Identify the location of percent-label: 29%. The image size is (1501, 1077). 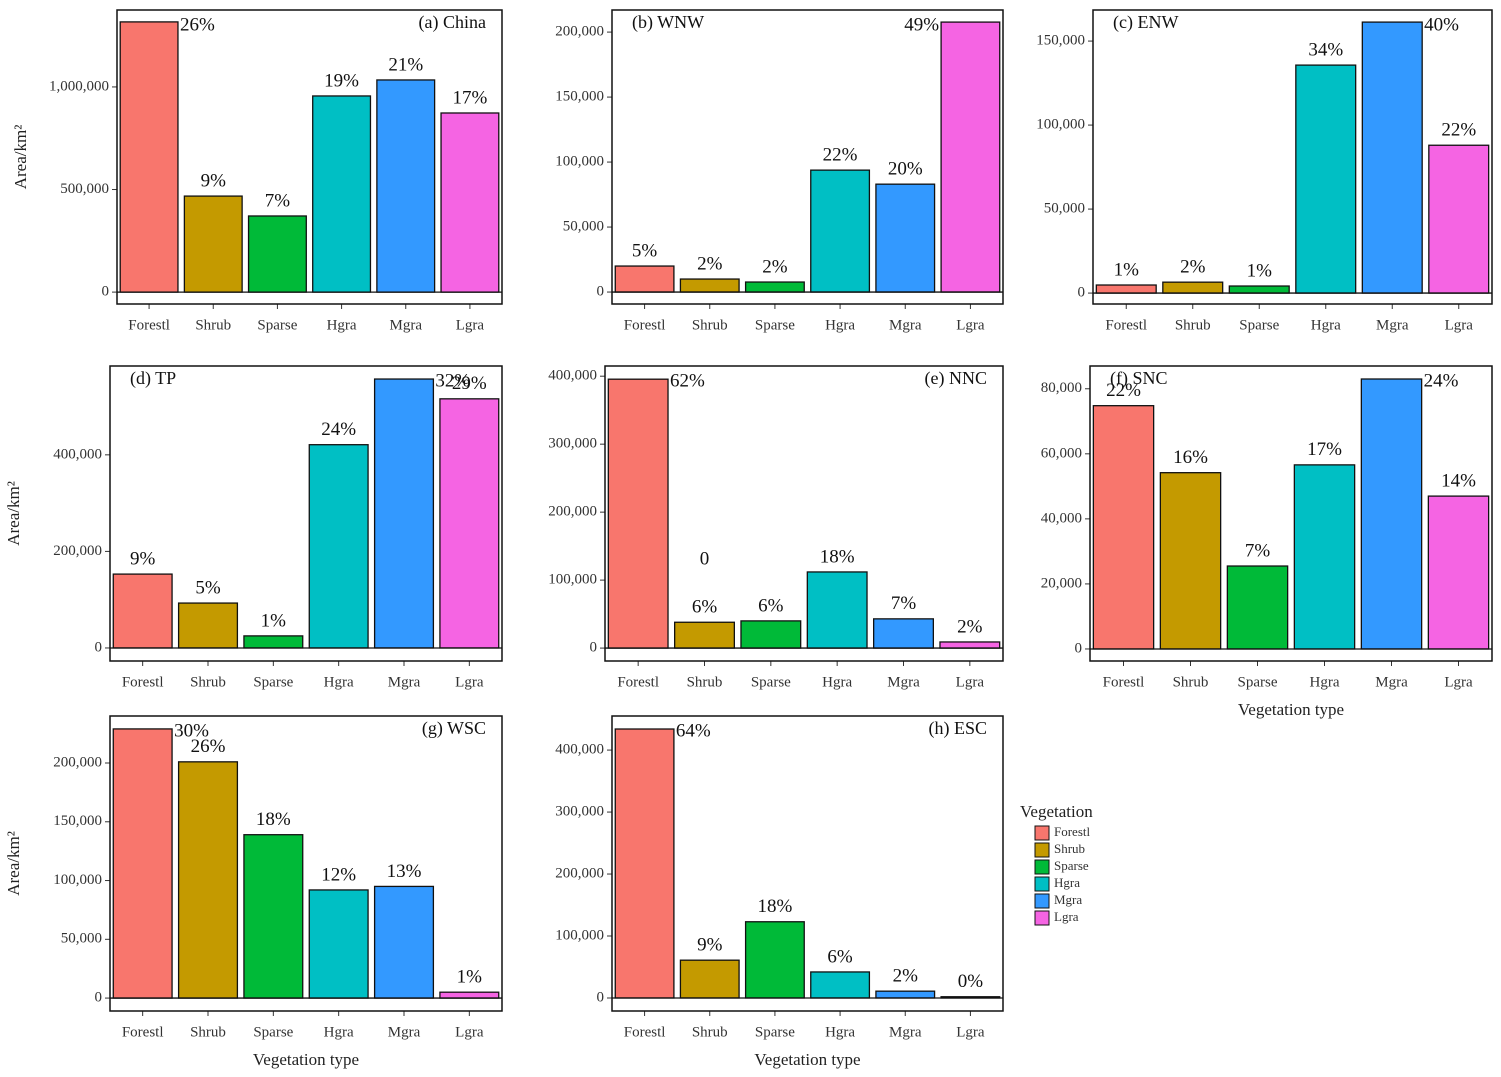
(469, 383).